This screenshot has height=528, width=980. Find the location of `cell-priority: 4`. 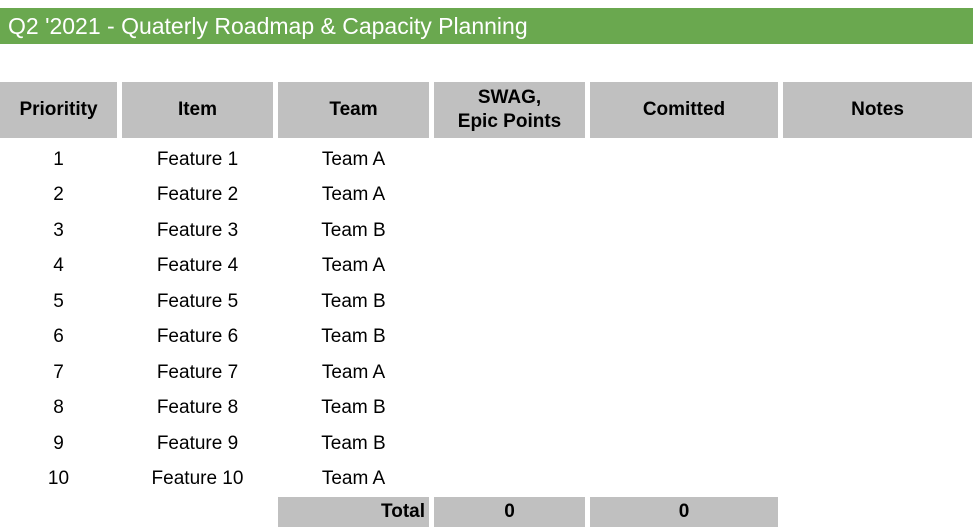

cell-priority: 4 is located at coordinates (58, 266).